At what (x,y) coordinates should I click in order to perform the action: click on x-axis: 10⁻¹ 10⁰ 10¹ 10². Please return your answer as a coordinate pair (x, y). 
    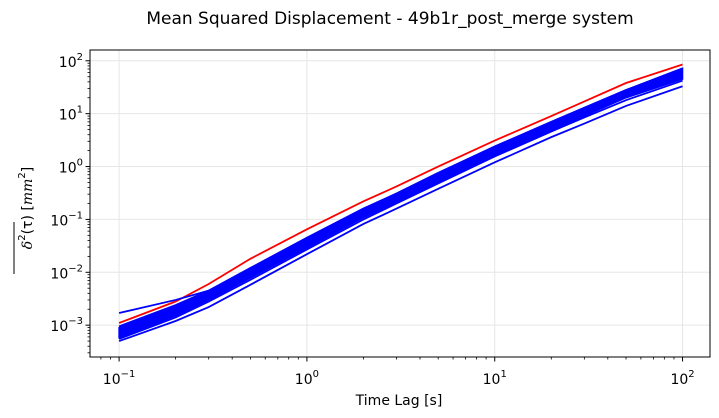
    Looking at the image, I should click on (397, 372).